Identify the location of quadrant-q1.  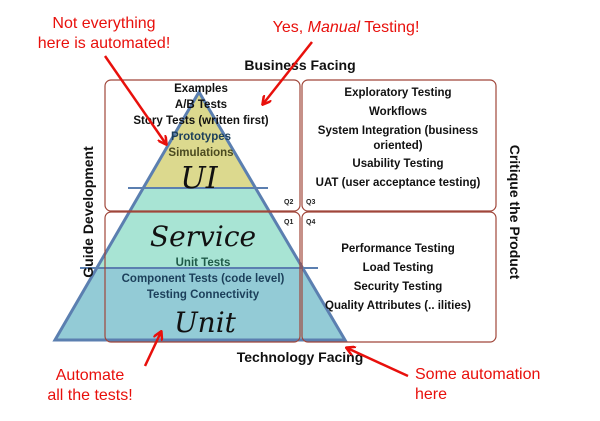
(202, 277).